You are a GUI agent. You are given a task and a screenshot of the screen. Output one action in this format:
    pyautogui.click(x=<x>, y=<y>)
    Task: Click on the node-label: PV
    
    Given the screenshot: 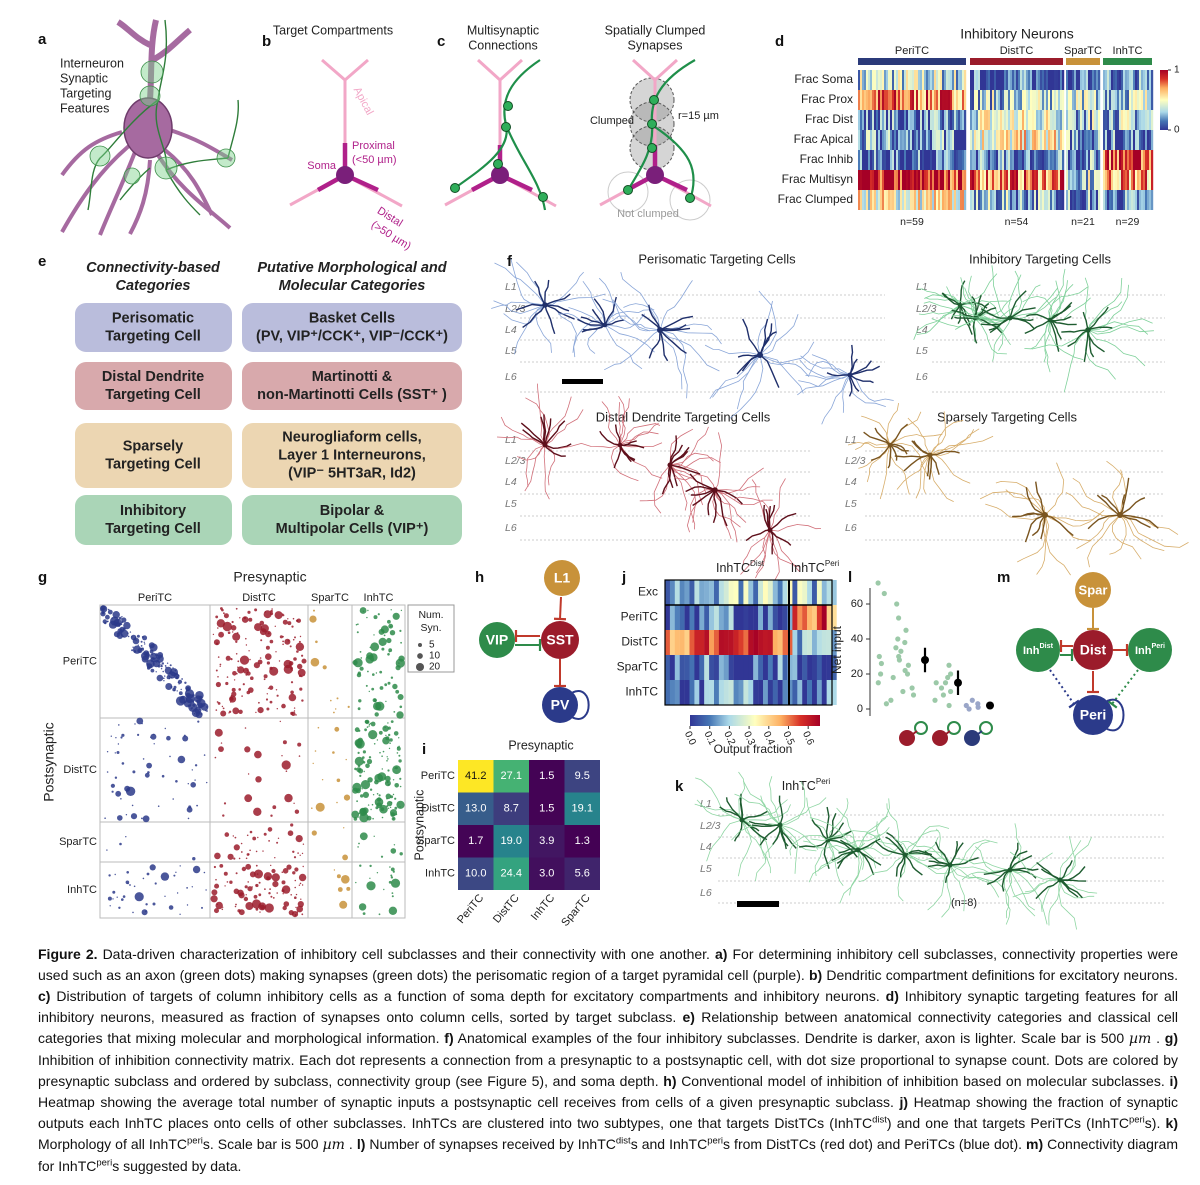 What is the action you would take?
    pyautogui.click(x=560, y=705)
    